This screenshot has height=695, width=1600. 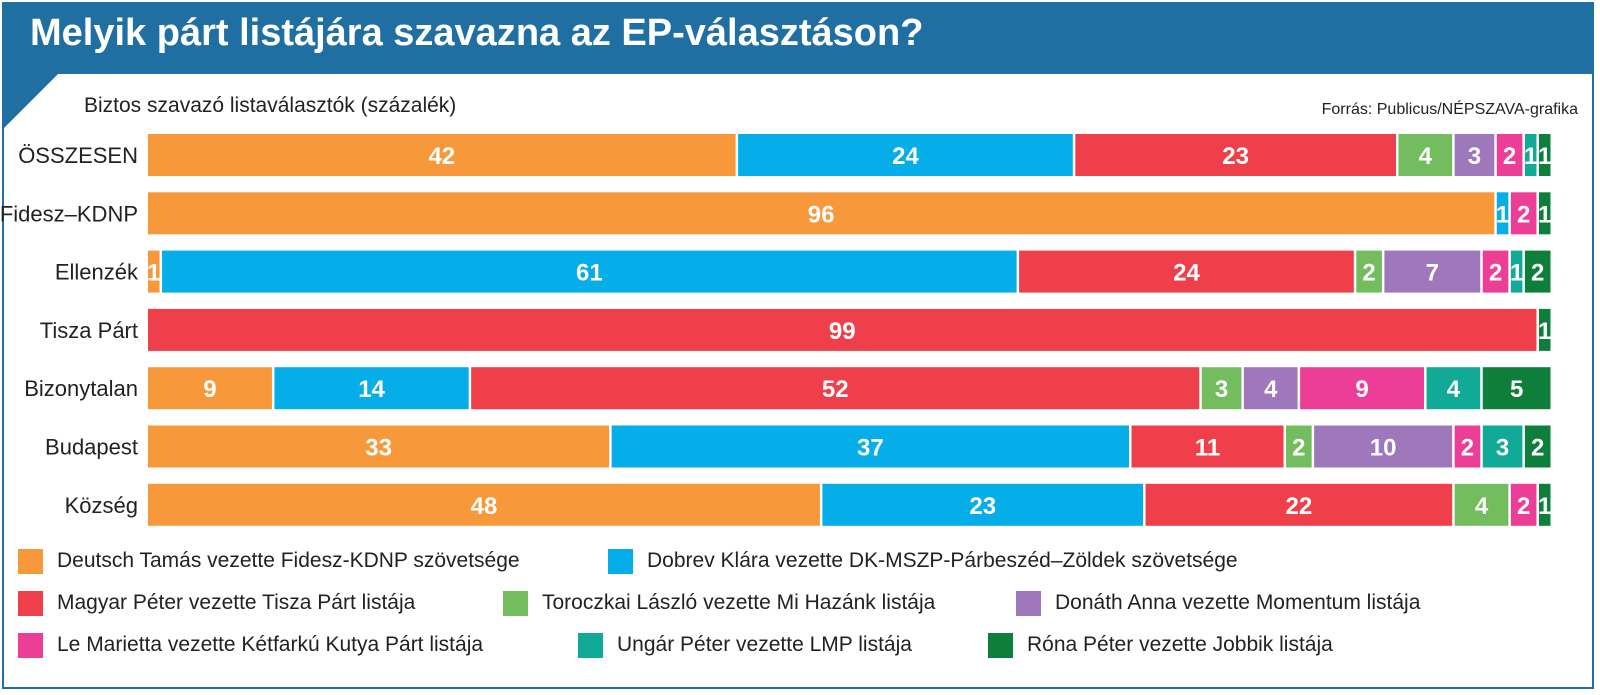 I want to click on legend-label: Donáth Anna vezette Momentum listája, so click(x=1238, y=602).